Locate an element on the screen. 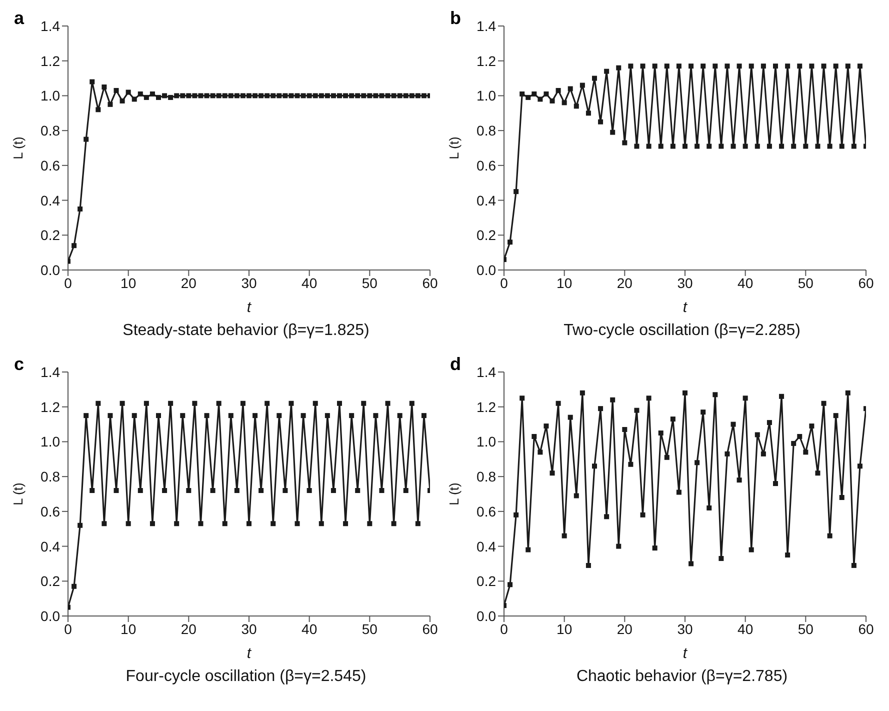 This screenshot has height=711, width=889. text: c is located at coordinates (19, 364).